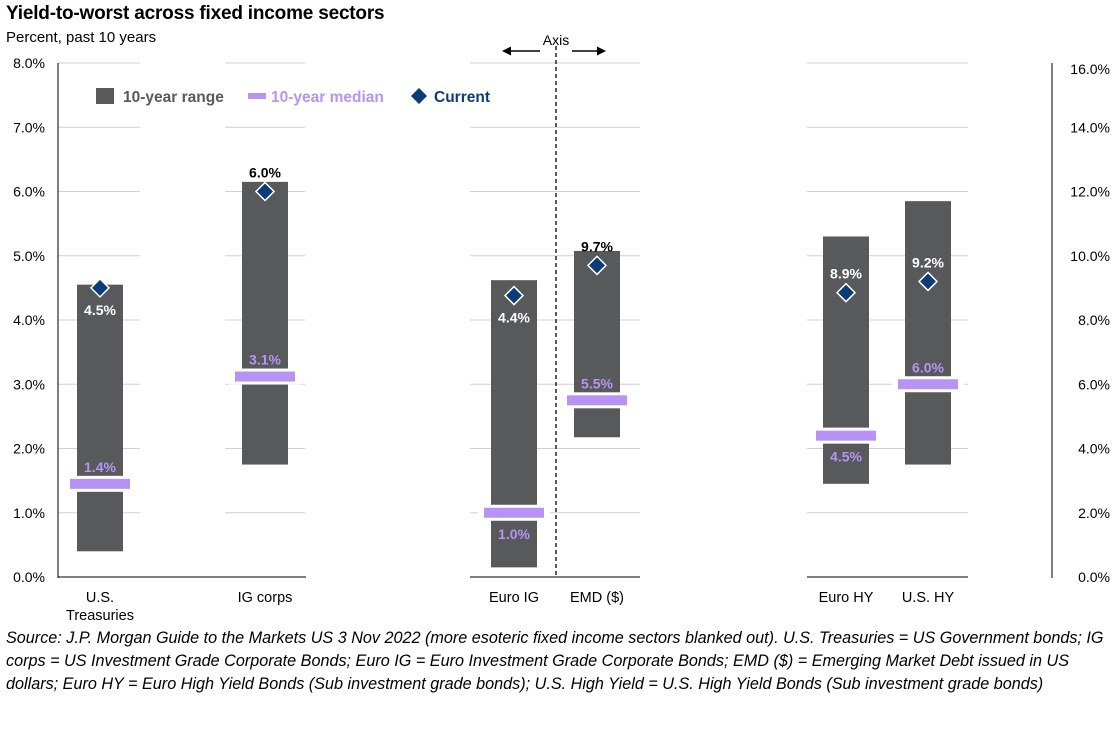  Describe the element at coordinates (173, 97) in the screenshot. I see `legend-range-label: 10-year range` at that location.